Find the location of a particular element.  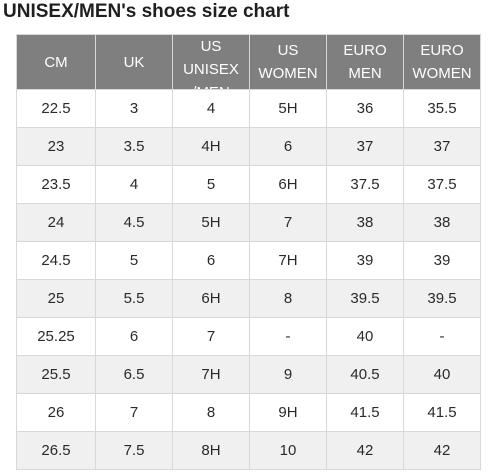

column-header-label: CM is located at coordinates (56, 62).